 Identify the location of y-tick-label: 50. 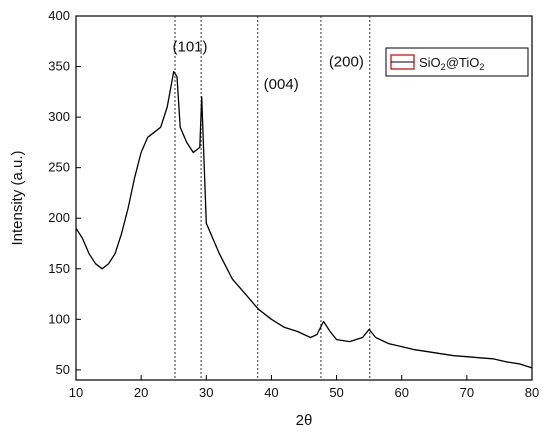
(63, 369).